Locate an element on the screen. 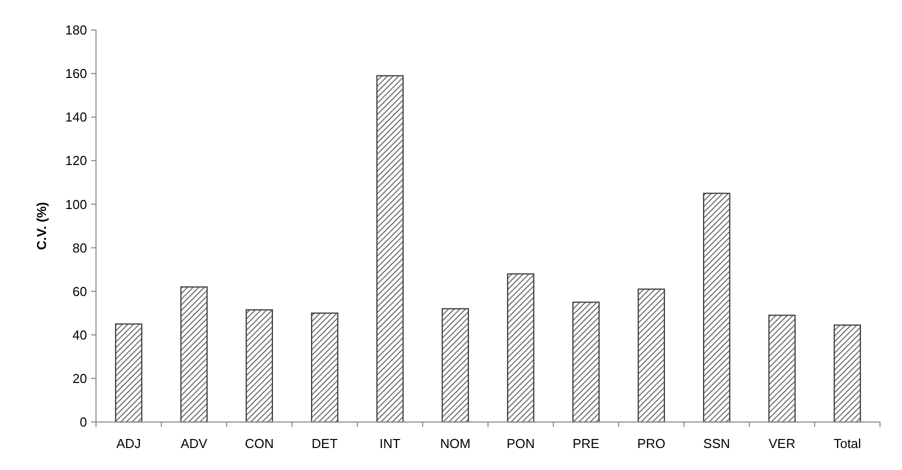 This screenshot has height=470, width=902. x-tick-label: SSN is located at coordinates (716, 443).